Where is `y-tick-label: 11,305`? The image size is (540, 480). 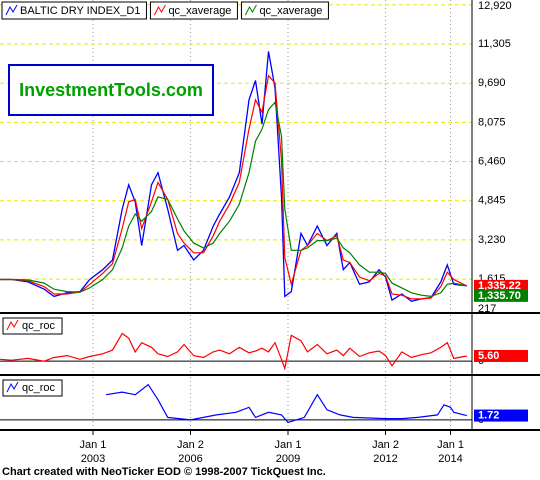 y-tick-label: 11,305 is located at coordinates (494, 44).